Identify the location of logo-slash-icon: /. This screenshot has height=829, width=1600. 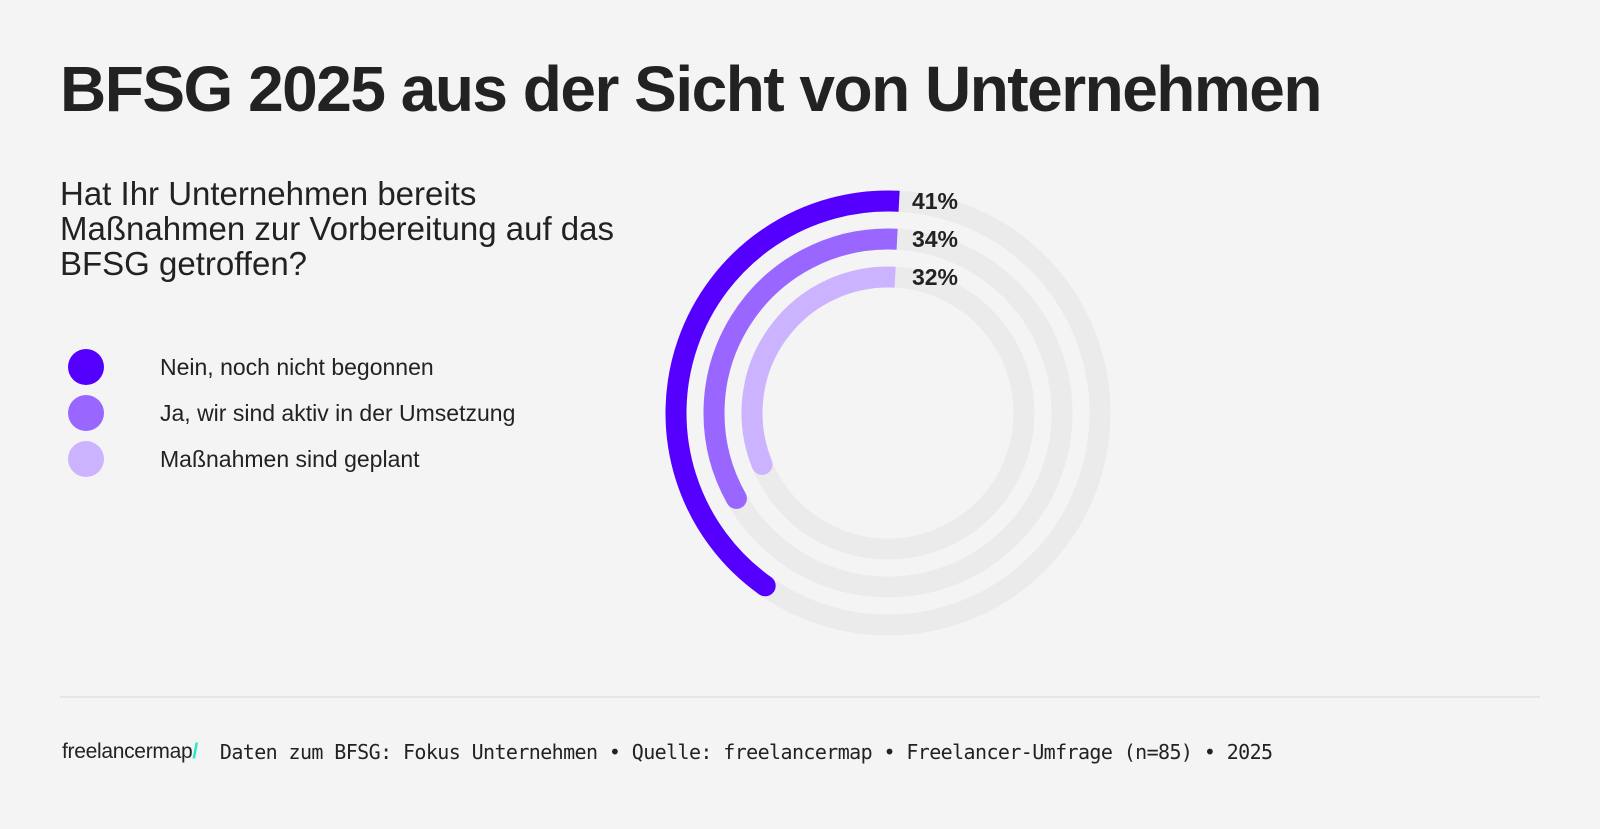
(195, 751).